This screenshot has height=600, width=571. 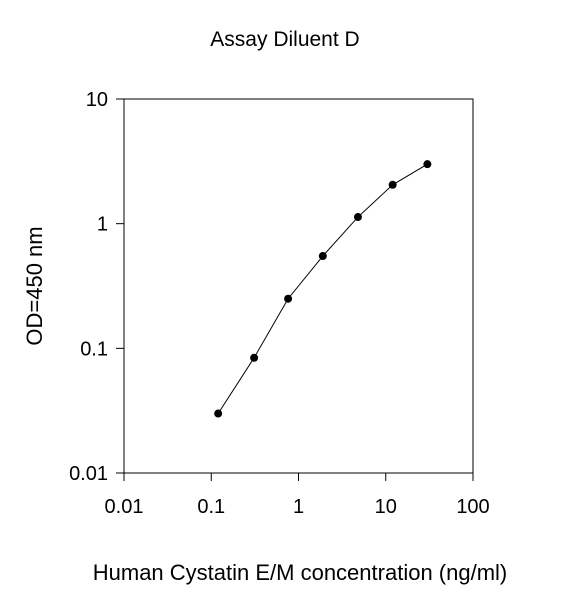 I want to click on x-tick-label: 1, so click(x=298, y=507).